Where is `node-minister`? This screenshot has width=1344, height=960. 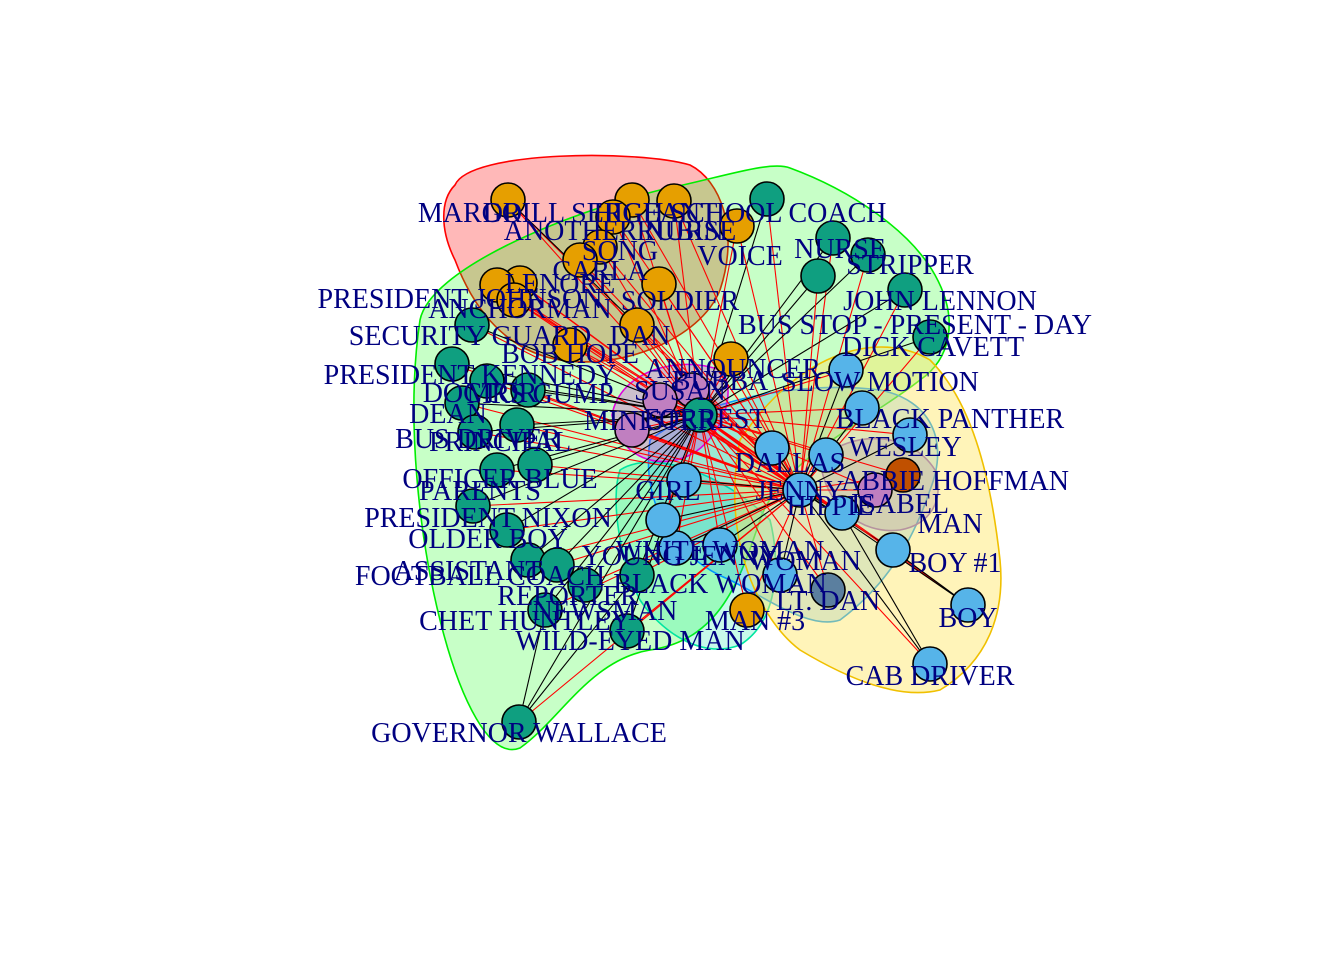
node-minister is located at coordinates (632, 430).